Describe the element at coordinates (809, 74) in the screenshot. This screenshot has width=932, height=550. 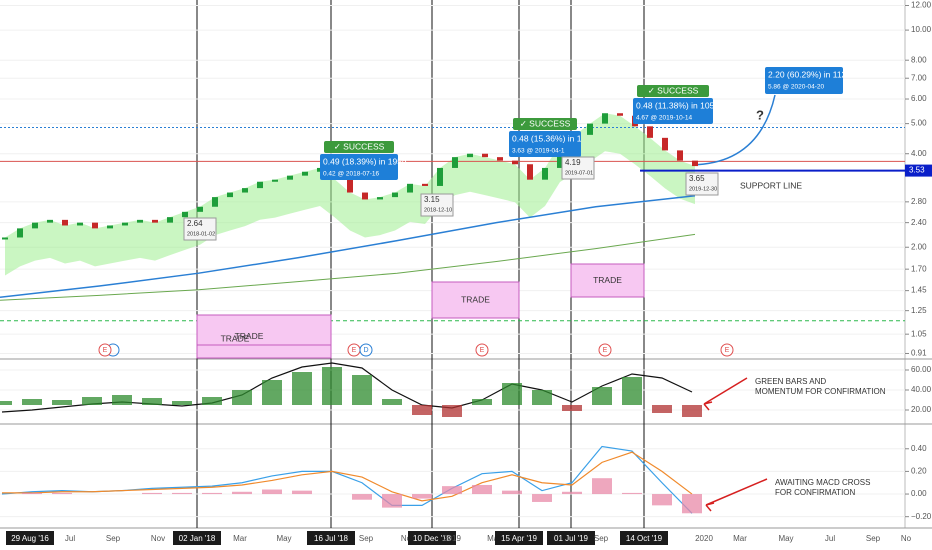
I see `projection-text: 2.20 (60.29%) in 112d` at that location.